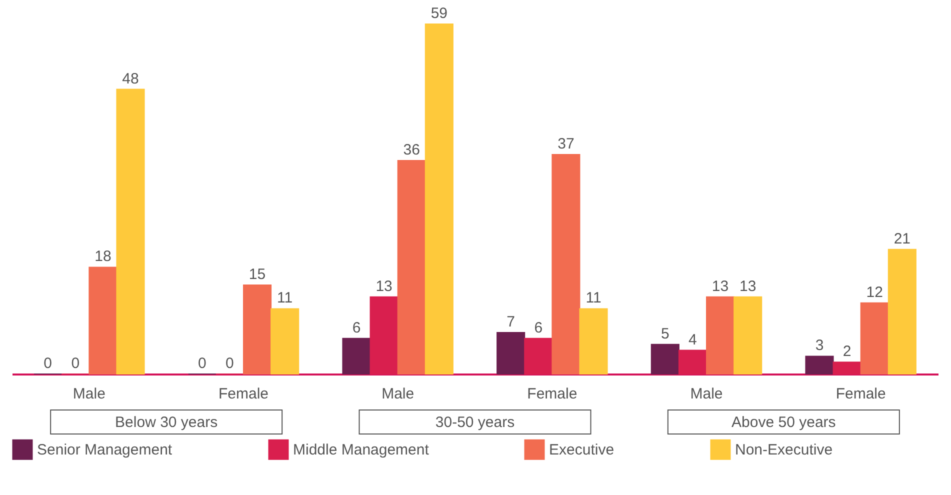  I want to click on data-label: 5, so click(665, 333).